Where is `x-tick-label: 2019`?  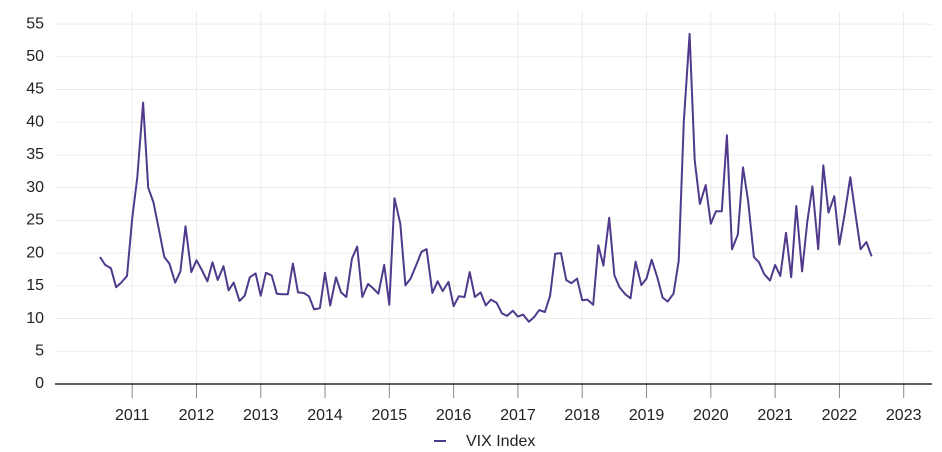
x-tick-label: 2019 is located at coordinates (647, 415).